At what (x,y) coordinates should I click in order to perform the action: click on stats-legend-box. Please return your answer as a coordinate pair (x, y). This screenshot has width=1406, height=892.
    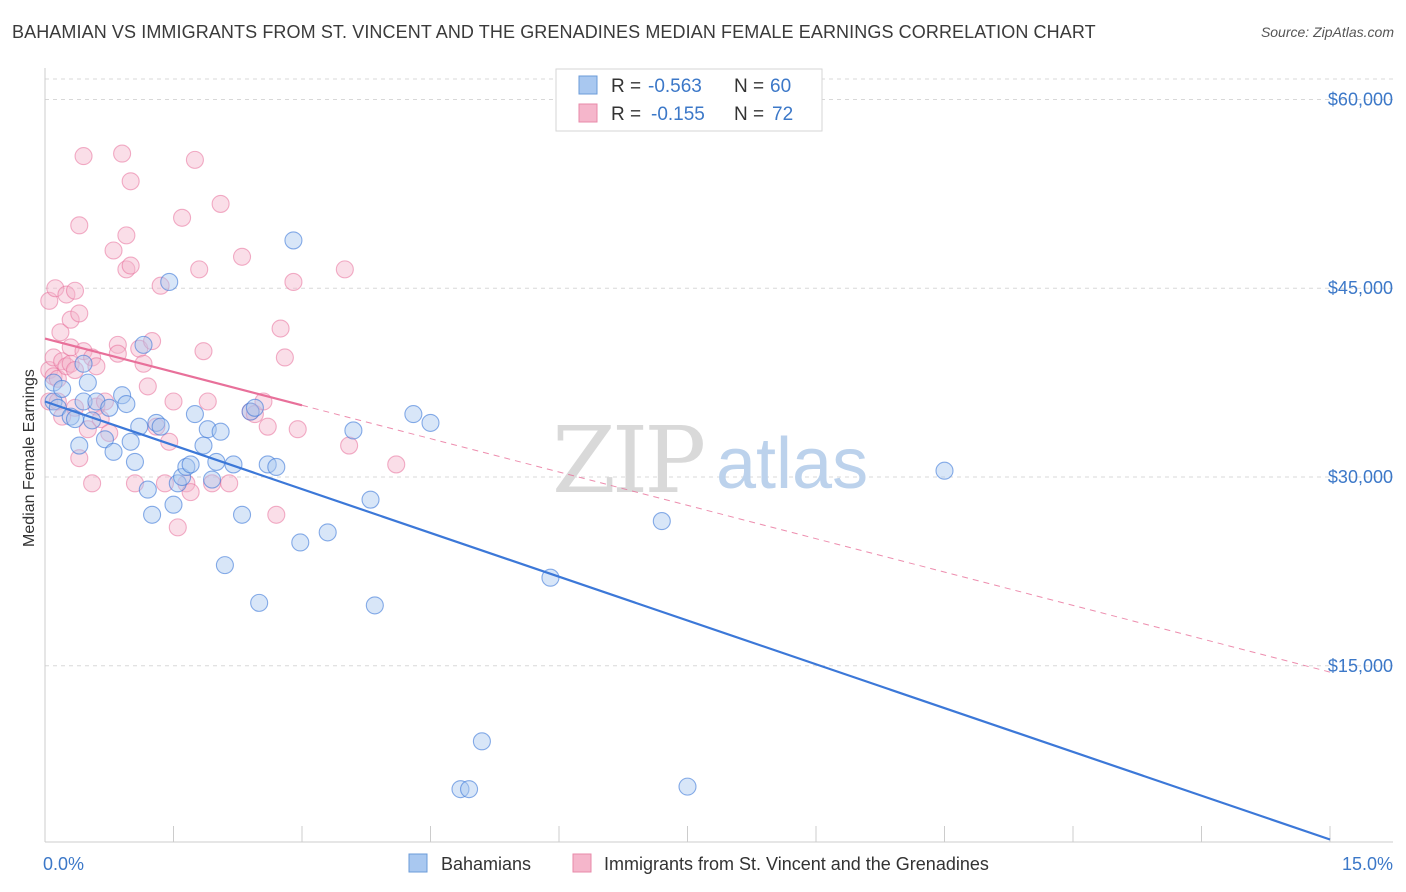
    Looking at the image, I should click on (689, 100).